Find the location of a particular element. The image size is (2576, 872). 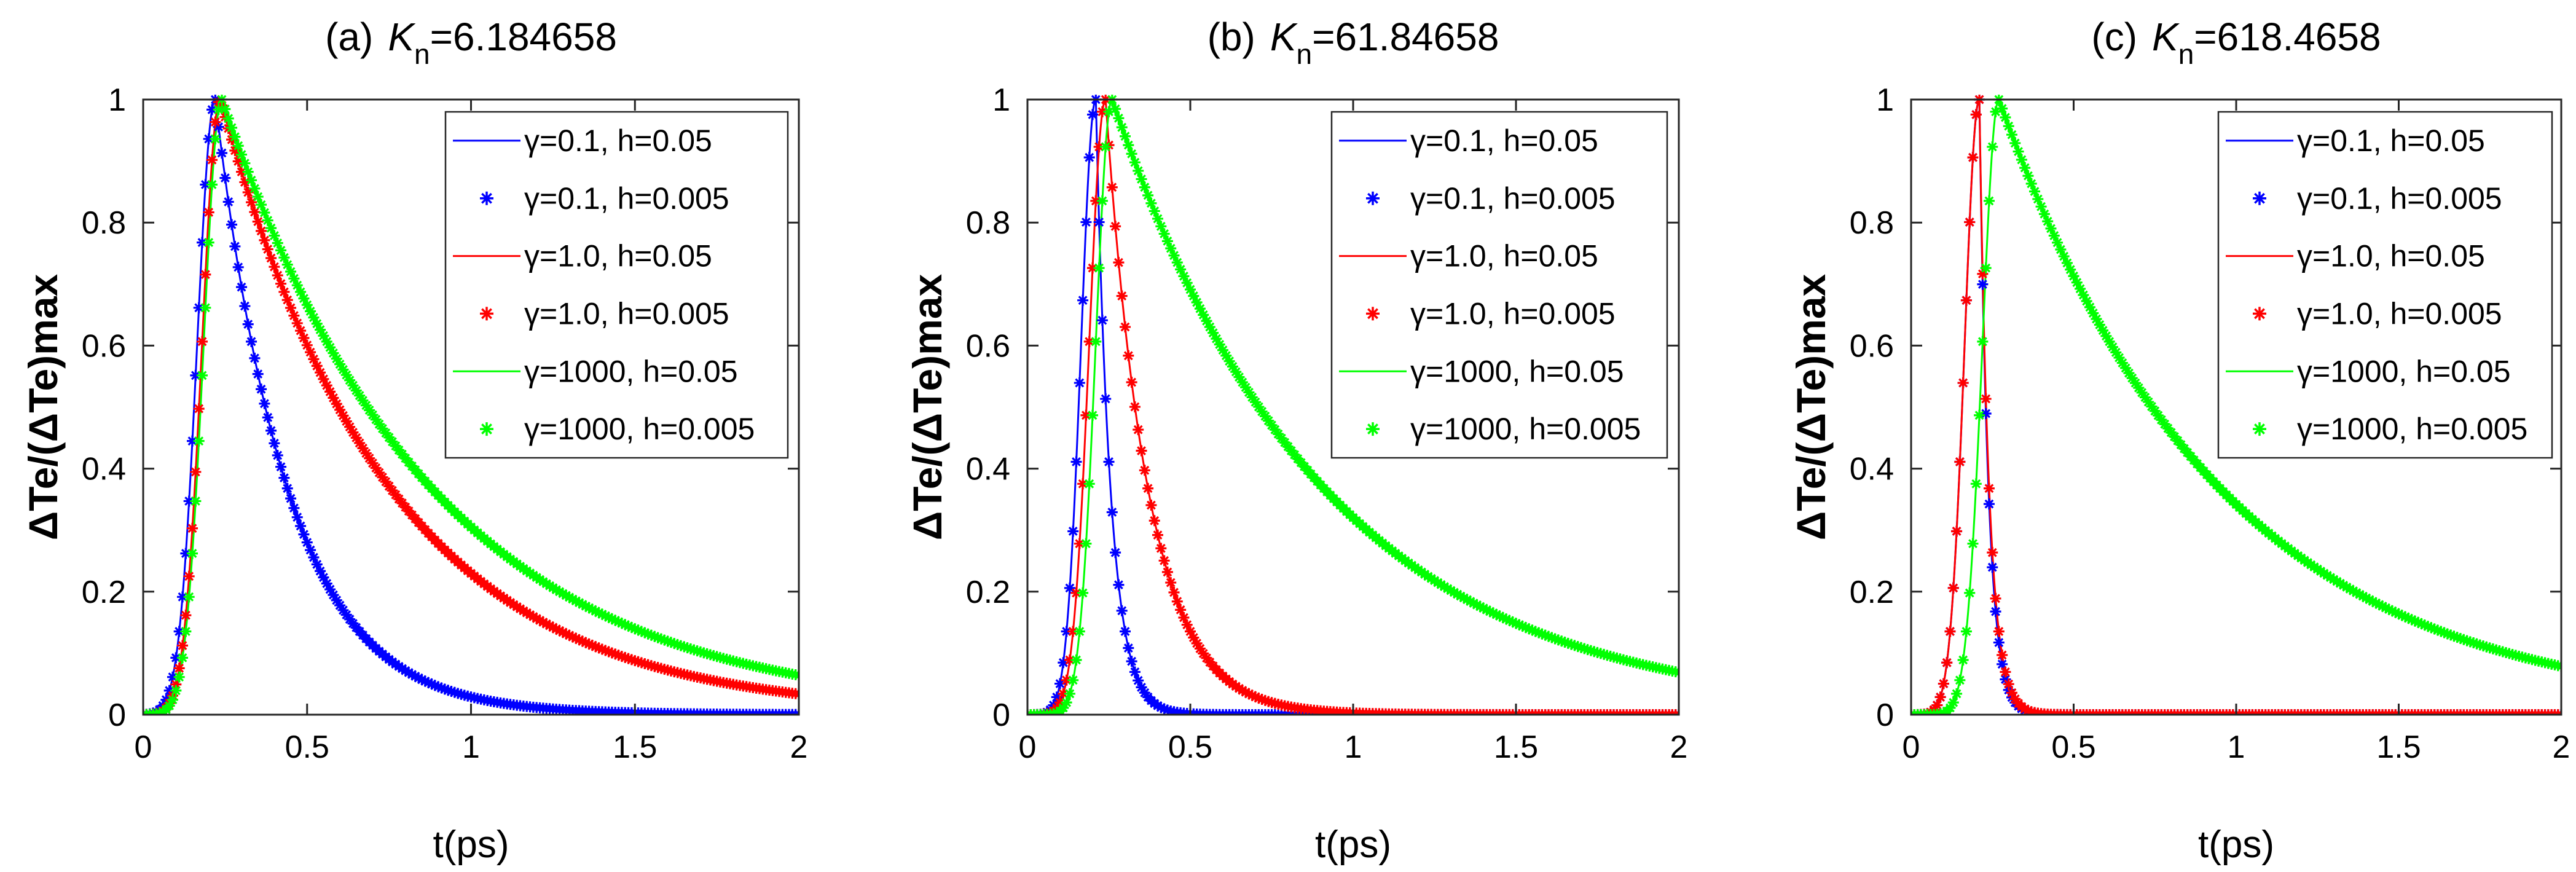

title-subscript: n is located at coordinates (1305, 54).